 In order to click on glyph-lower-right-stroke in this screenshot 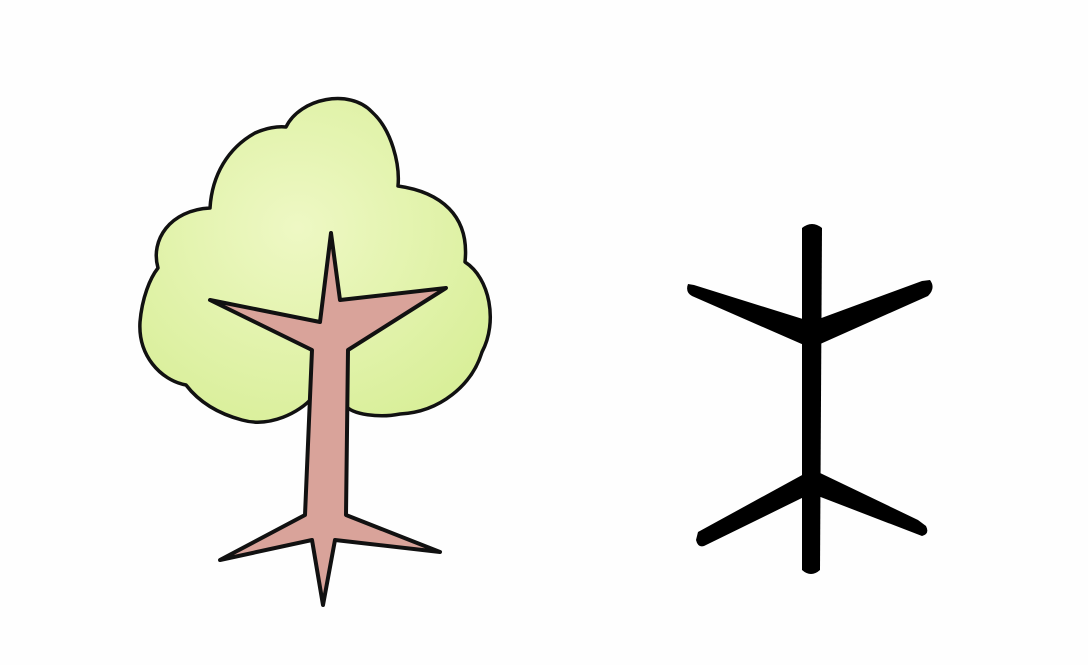, I will do `click(873, 504)`.